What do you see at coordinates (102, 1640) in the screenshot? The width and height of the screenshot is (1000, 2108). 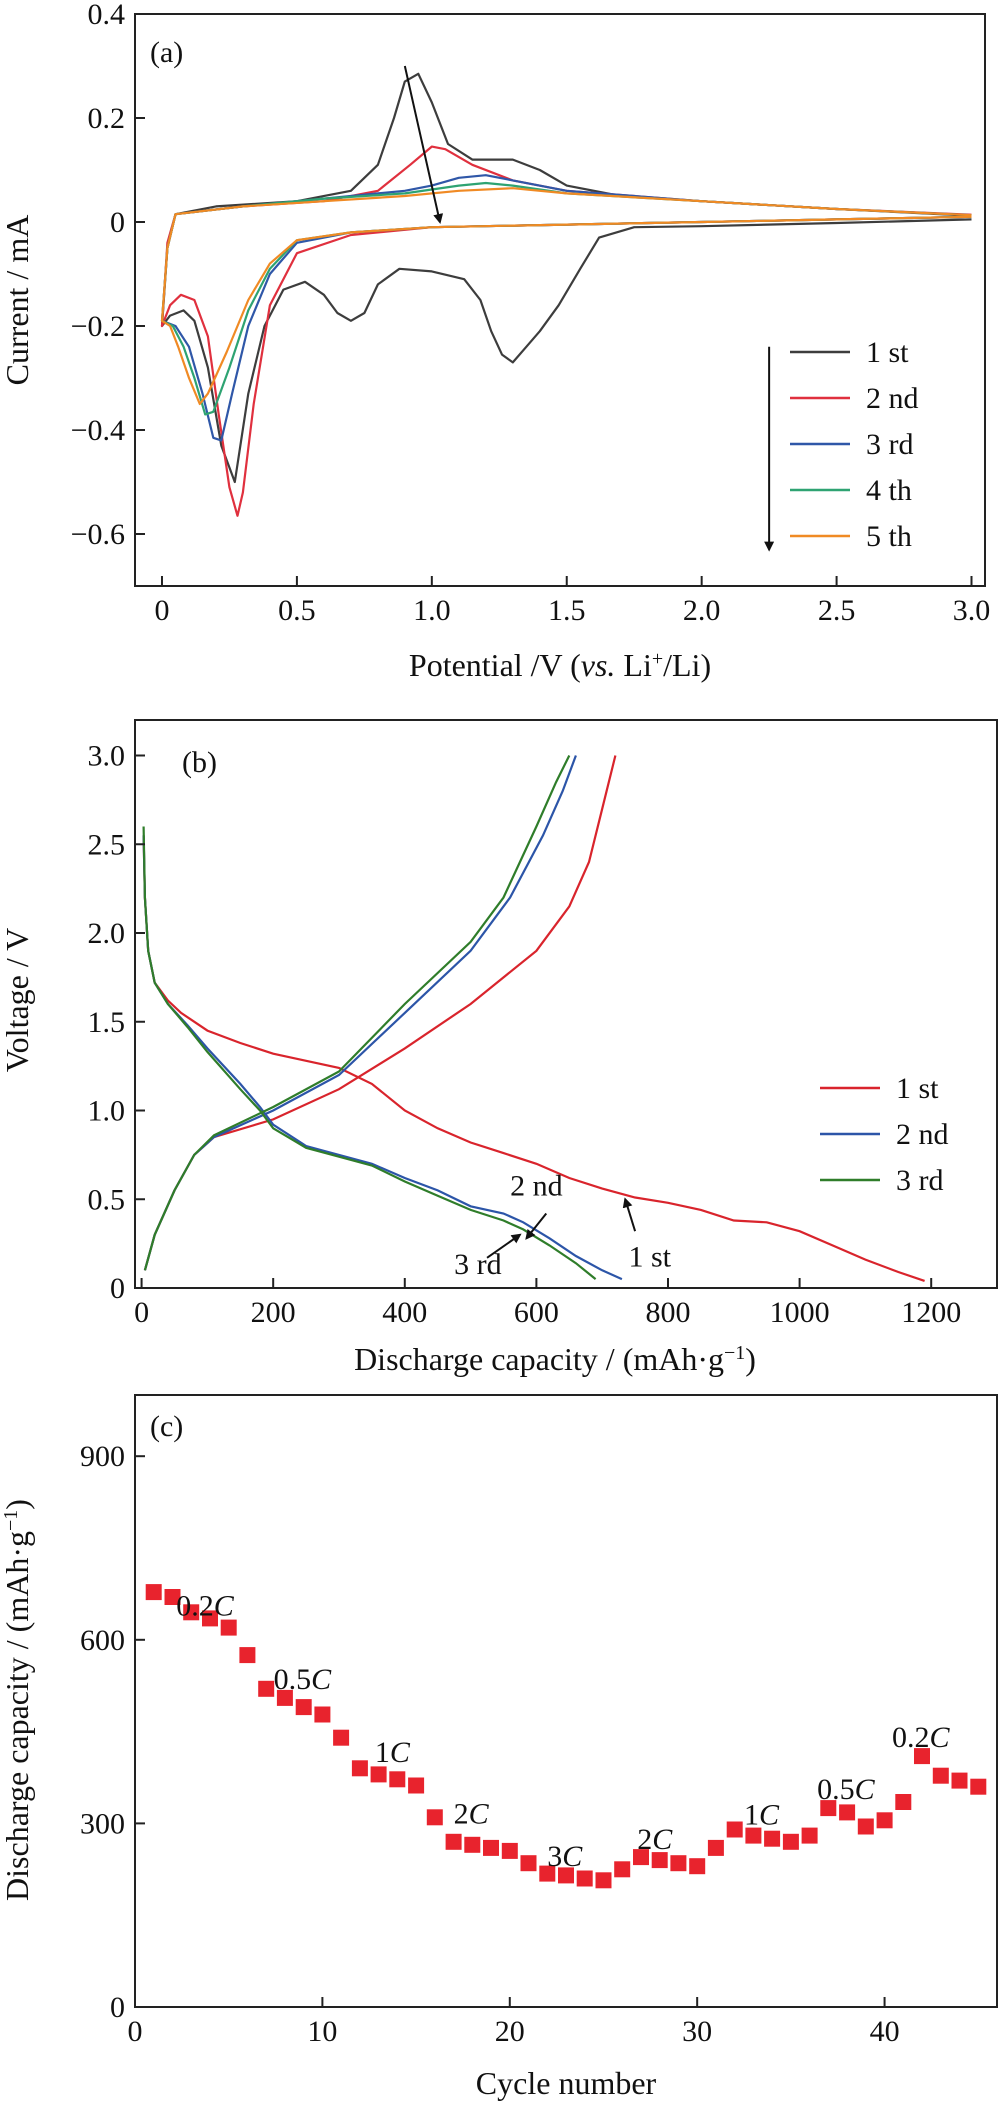 I see `panel-c-ytick-label: 600` at bounding box center [102, 1640].